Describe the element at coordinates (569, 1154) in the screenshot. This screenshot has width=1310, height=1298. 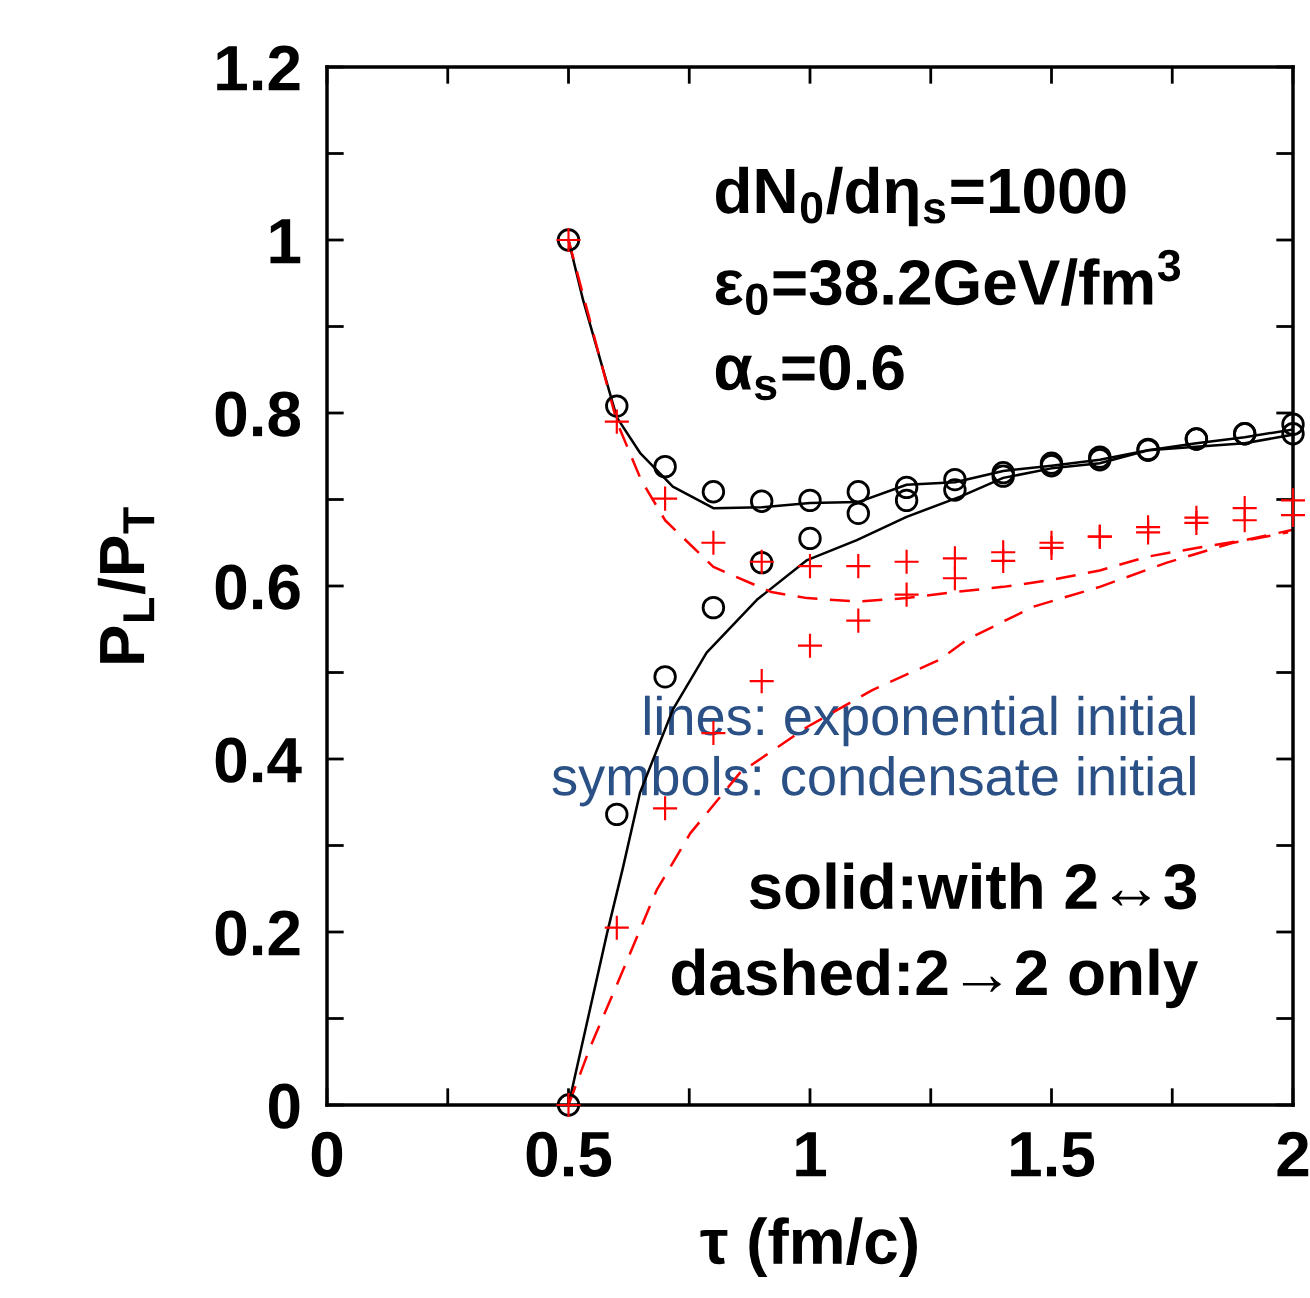
I see `x-tick-label: 0.5` at that location.